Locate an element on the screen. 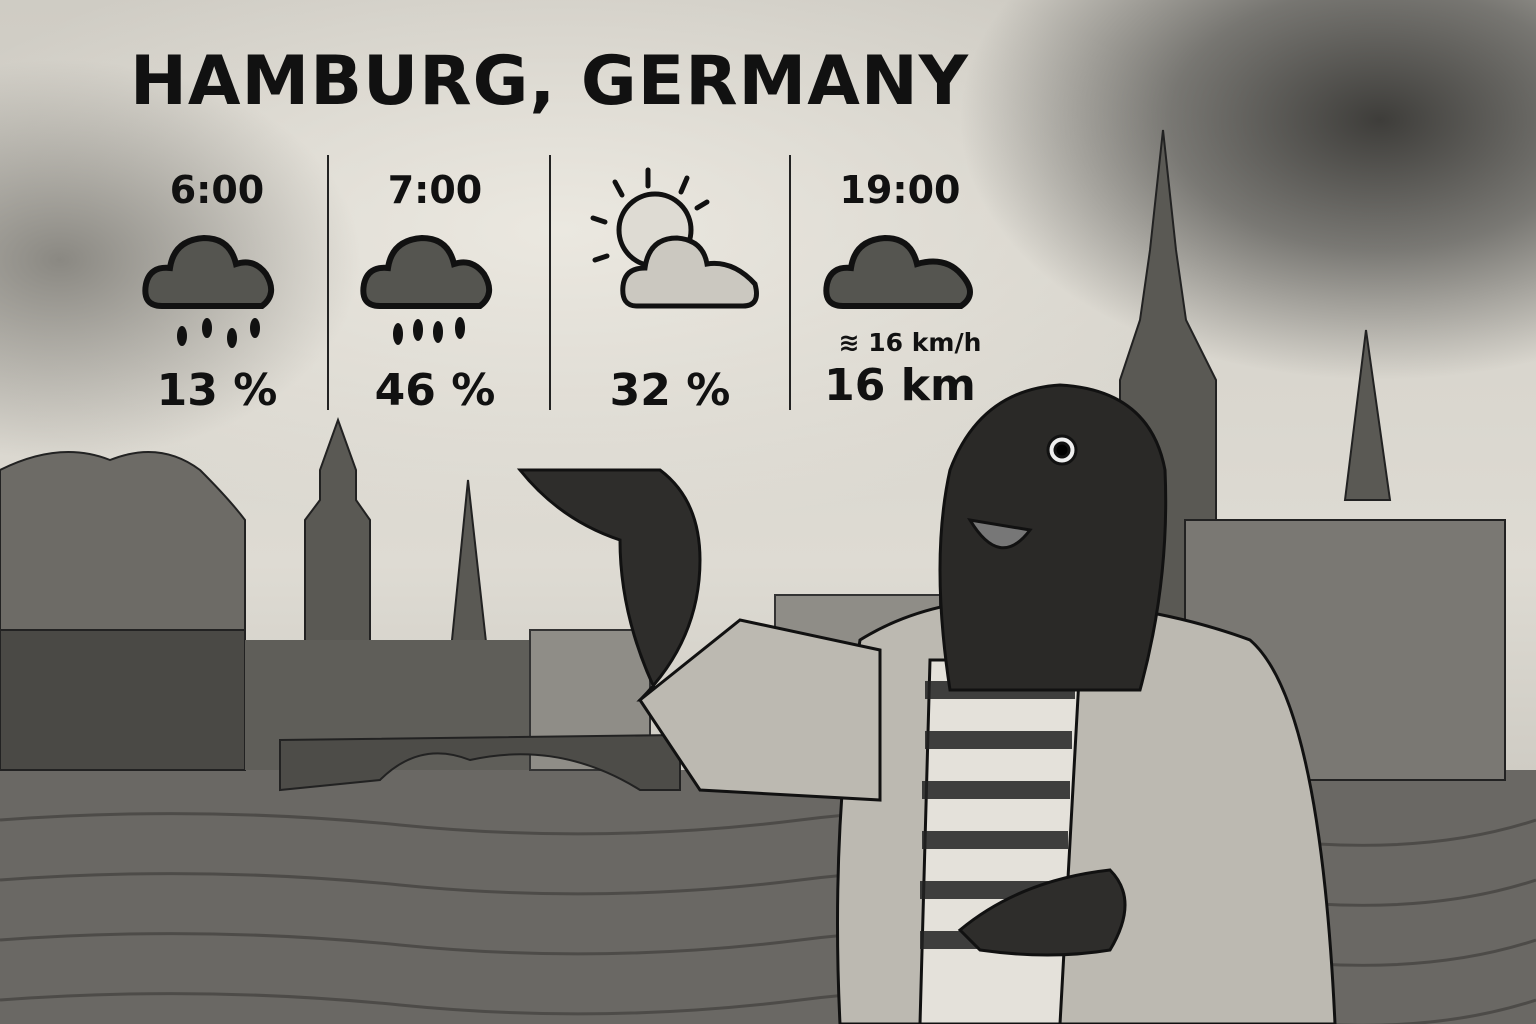  forecast-value: 32 % is located at coordinates (670, 390).